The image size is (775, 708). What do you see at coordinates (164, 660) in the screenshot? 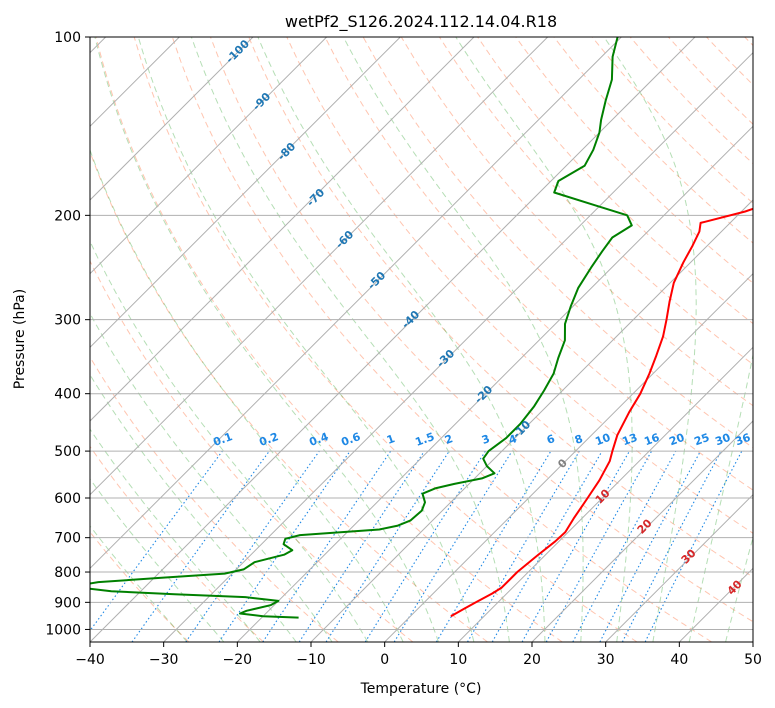
I see `x-tick-label: −30` at bounding box center [164, 660].